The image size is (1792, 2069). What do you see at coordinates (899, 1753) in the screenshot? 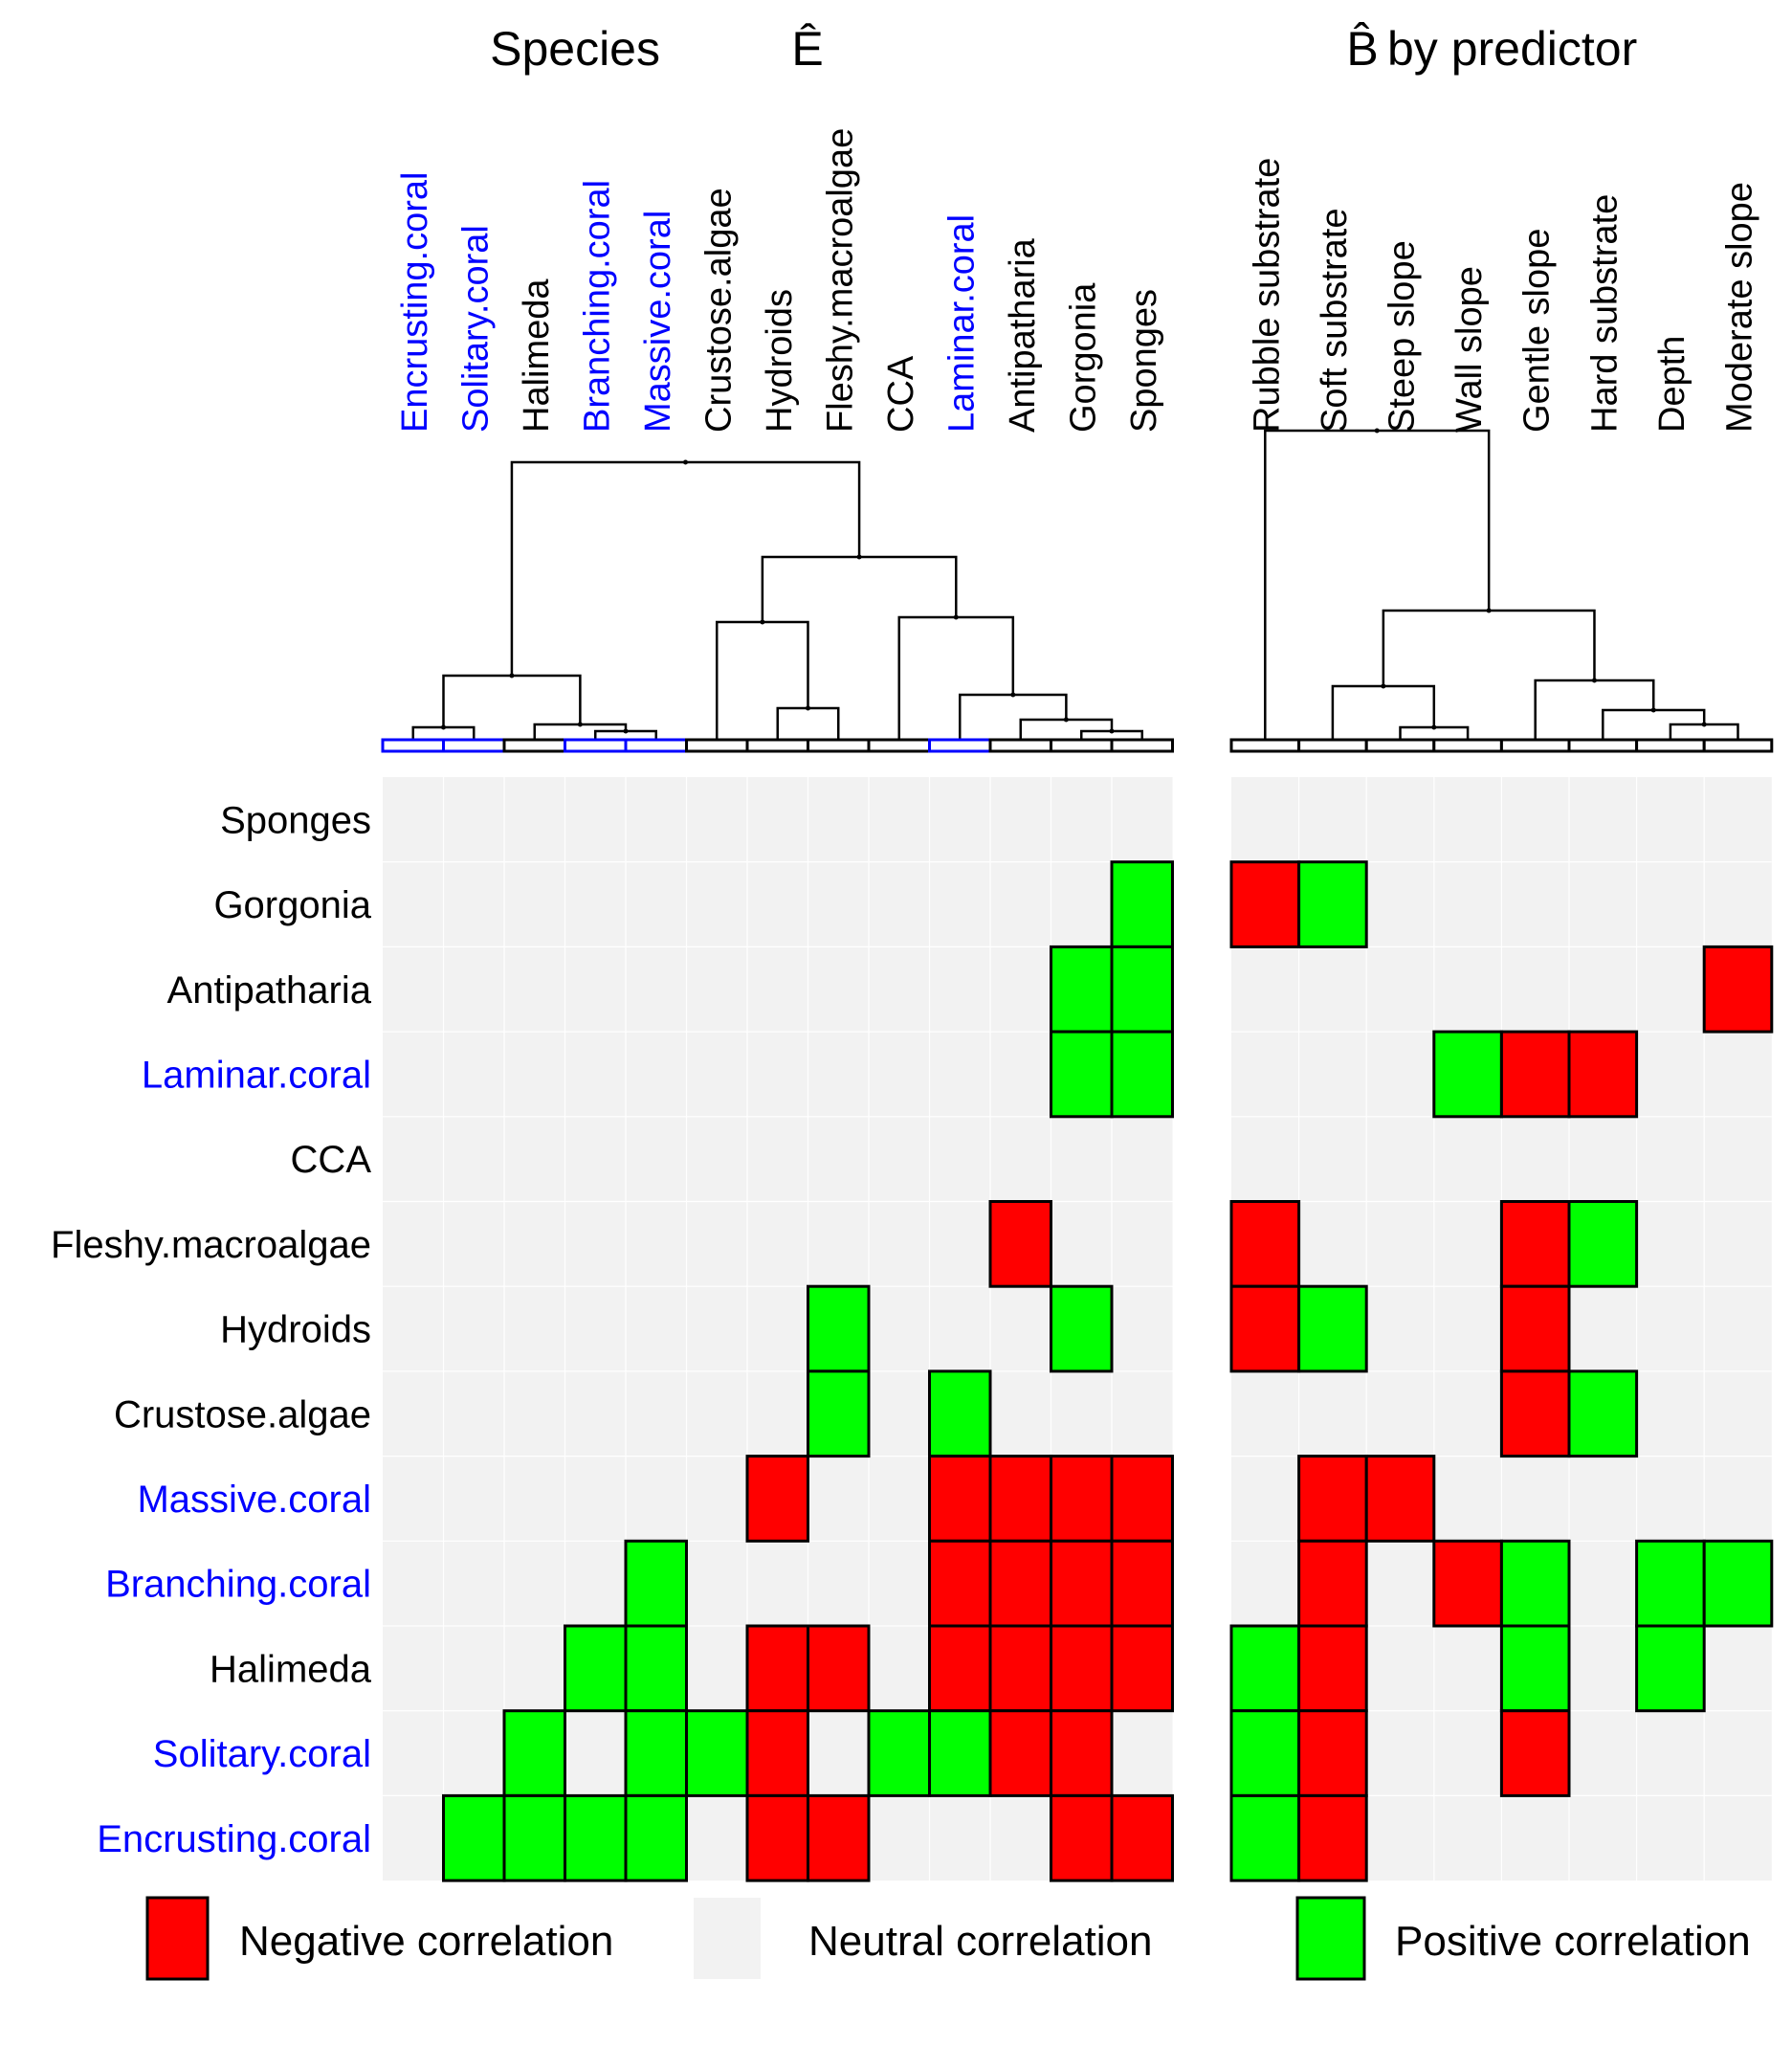
I see `species-cell-solitary-coral-cca` at bounding box center [899, 1753].